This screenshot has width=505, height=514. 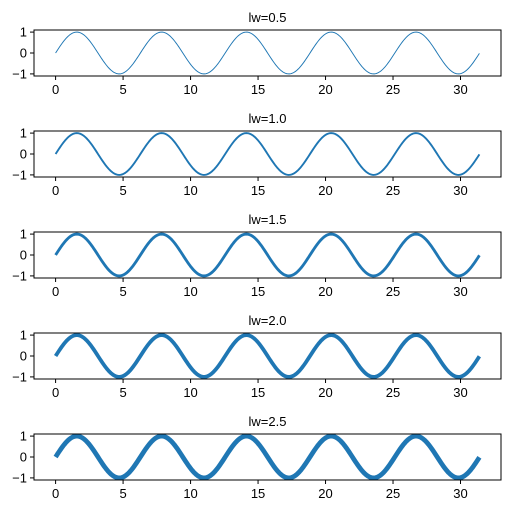 What do you see at coordinates (268, 320) in the screenshot?
I see `subplot-title: lw=2.0` at bounding box center [268, 320].